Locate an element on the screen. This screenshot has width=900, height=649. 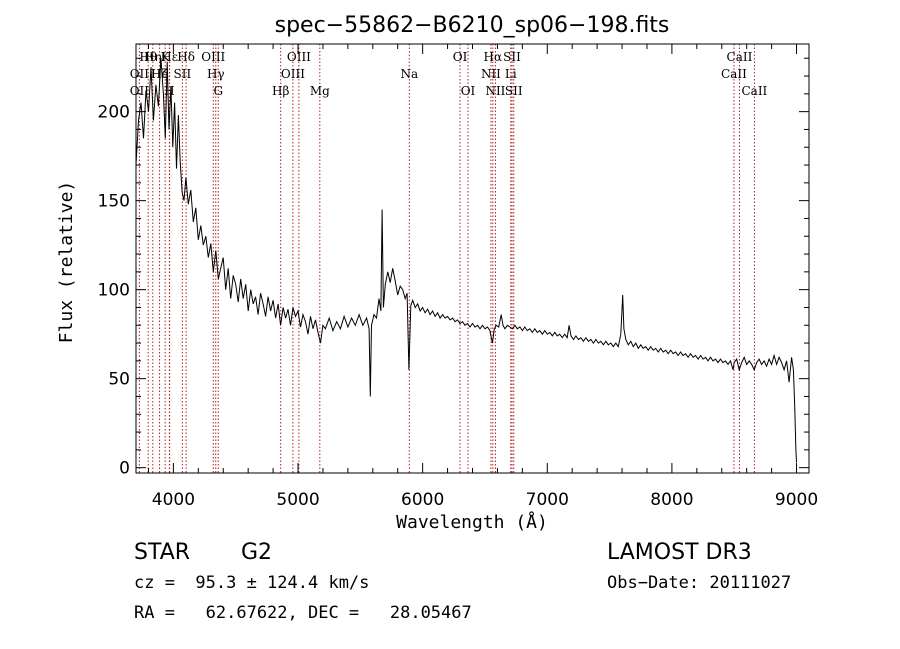
x-tick-label: 5000 is located at coordinates (297, 500).